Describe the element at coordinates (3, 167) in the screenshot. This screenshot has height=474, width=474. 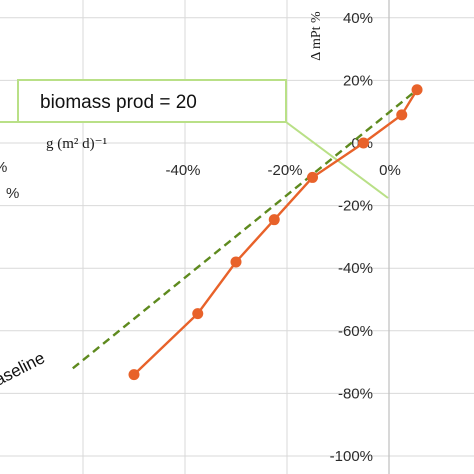
I see `left-edge-fragment-1: %` at that location.